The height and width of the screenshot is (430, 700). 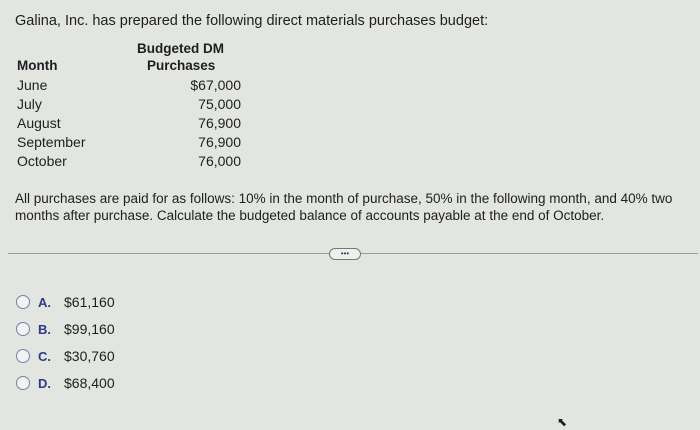 What do you see at coordinates (89, 302) in the screenshot?
I see `option-value: $61,160` at bounding box center [89, 302].